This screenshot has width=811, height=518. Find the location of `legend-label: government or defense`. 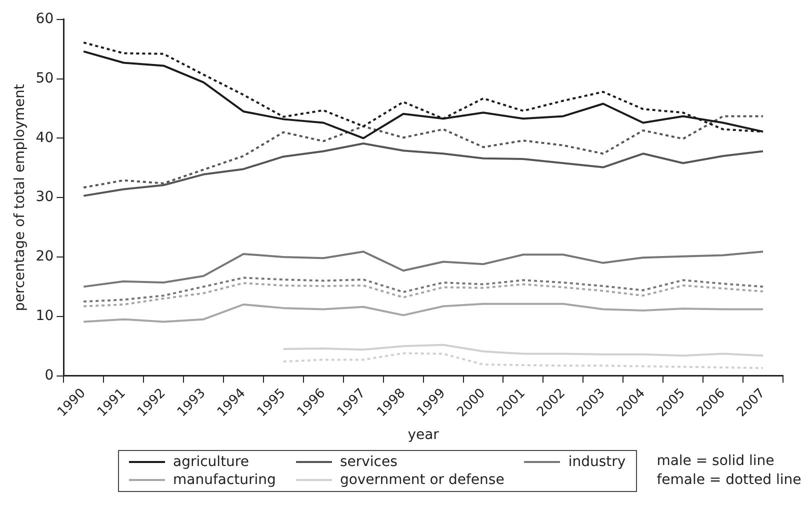

legend-label: government or defense is located at coordinates (422, 480).